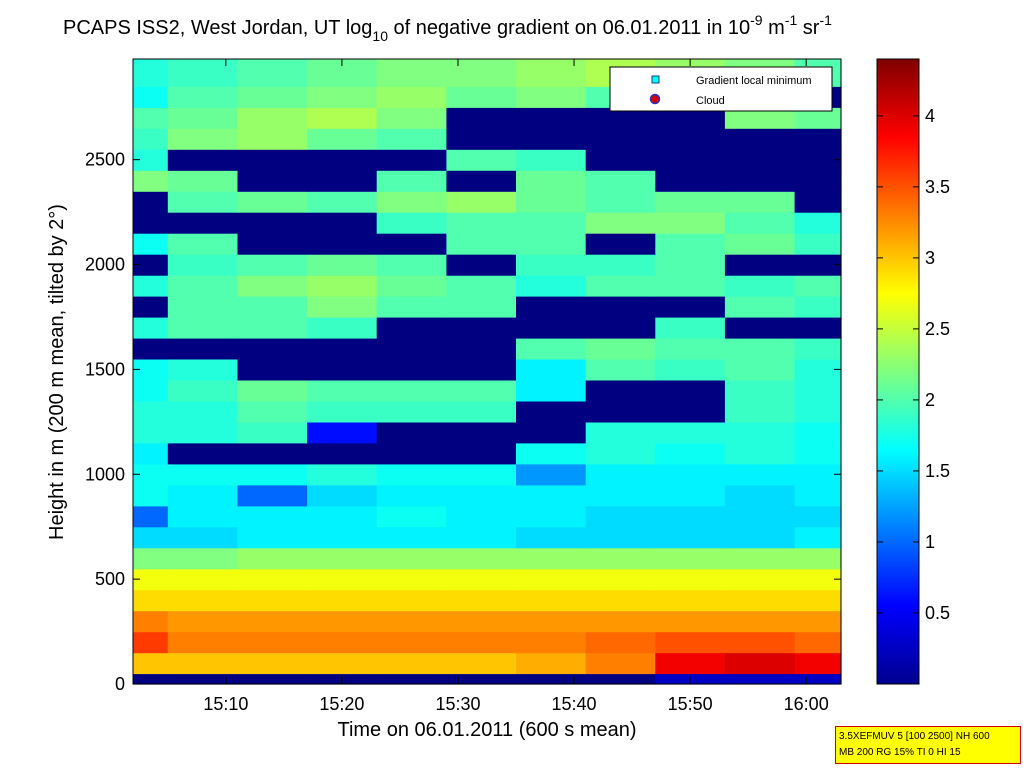 This screenshot has height=772, width=1023. Describe the element at coordinates (710, 101) in the screenshot. I see `legend-label-cloud: Cloud` at that location.